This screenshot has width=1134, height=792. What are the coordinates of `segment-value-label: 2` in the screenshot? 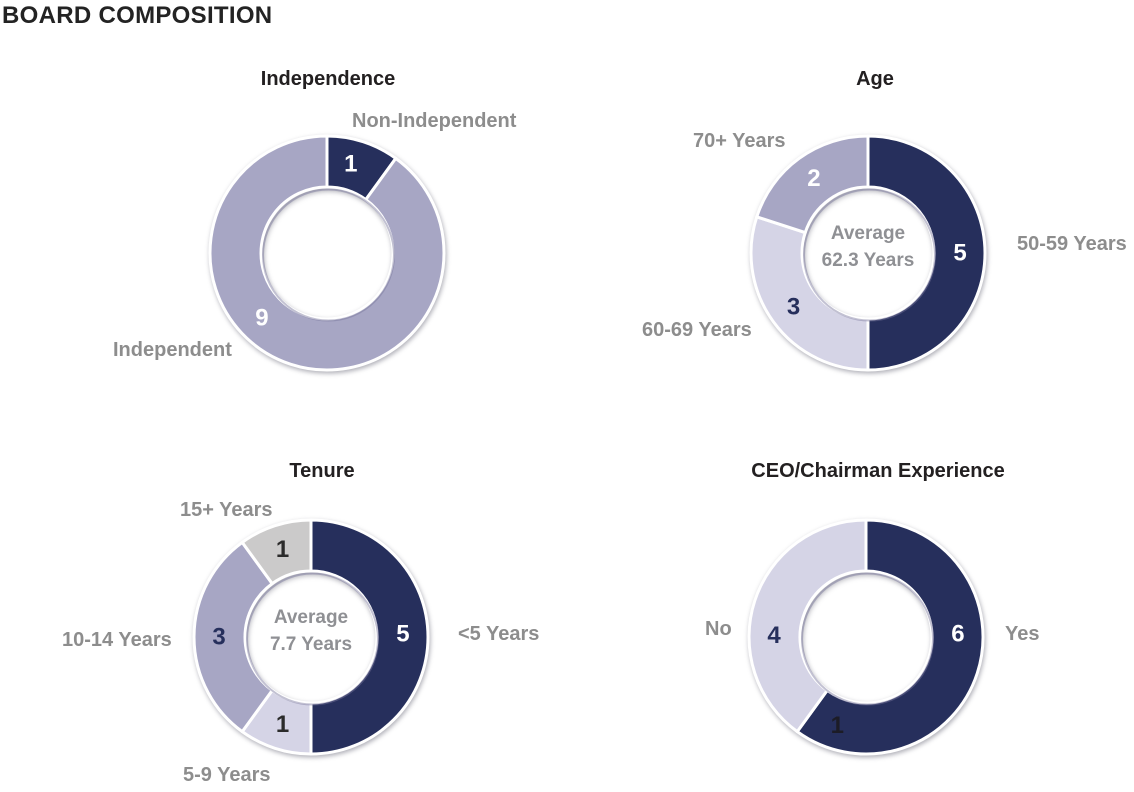 It's located at (813, 178).